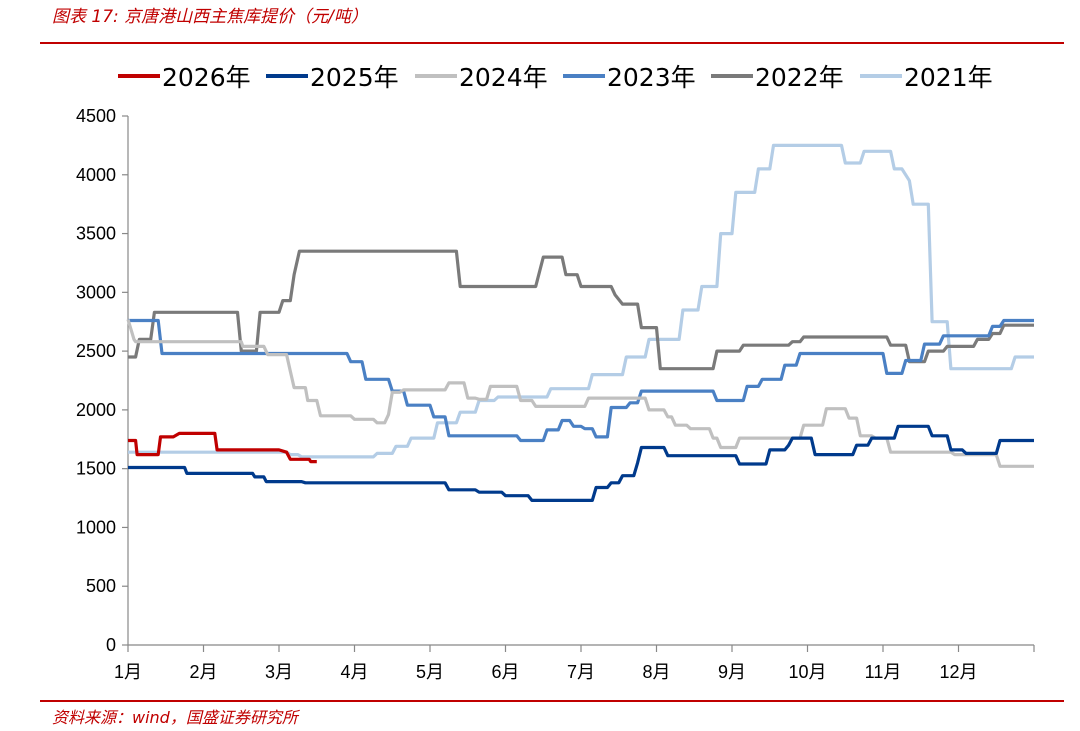 Image resolution: width=1080 pixels, height=731 pixels. What do you see at coordinates (203, 672) in the screenshot?
I see `x-tick-label: 2月` at bounding box center [203, 672].